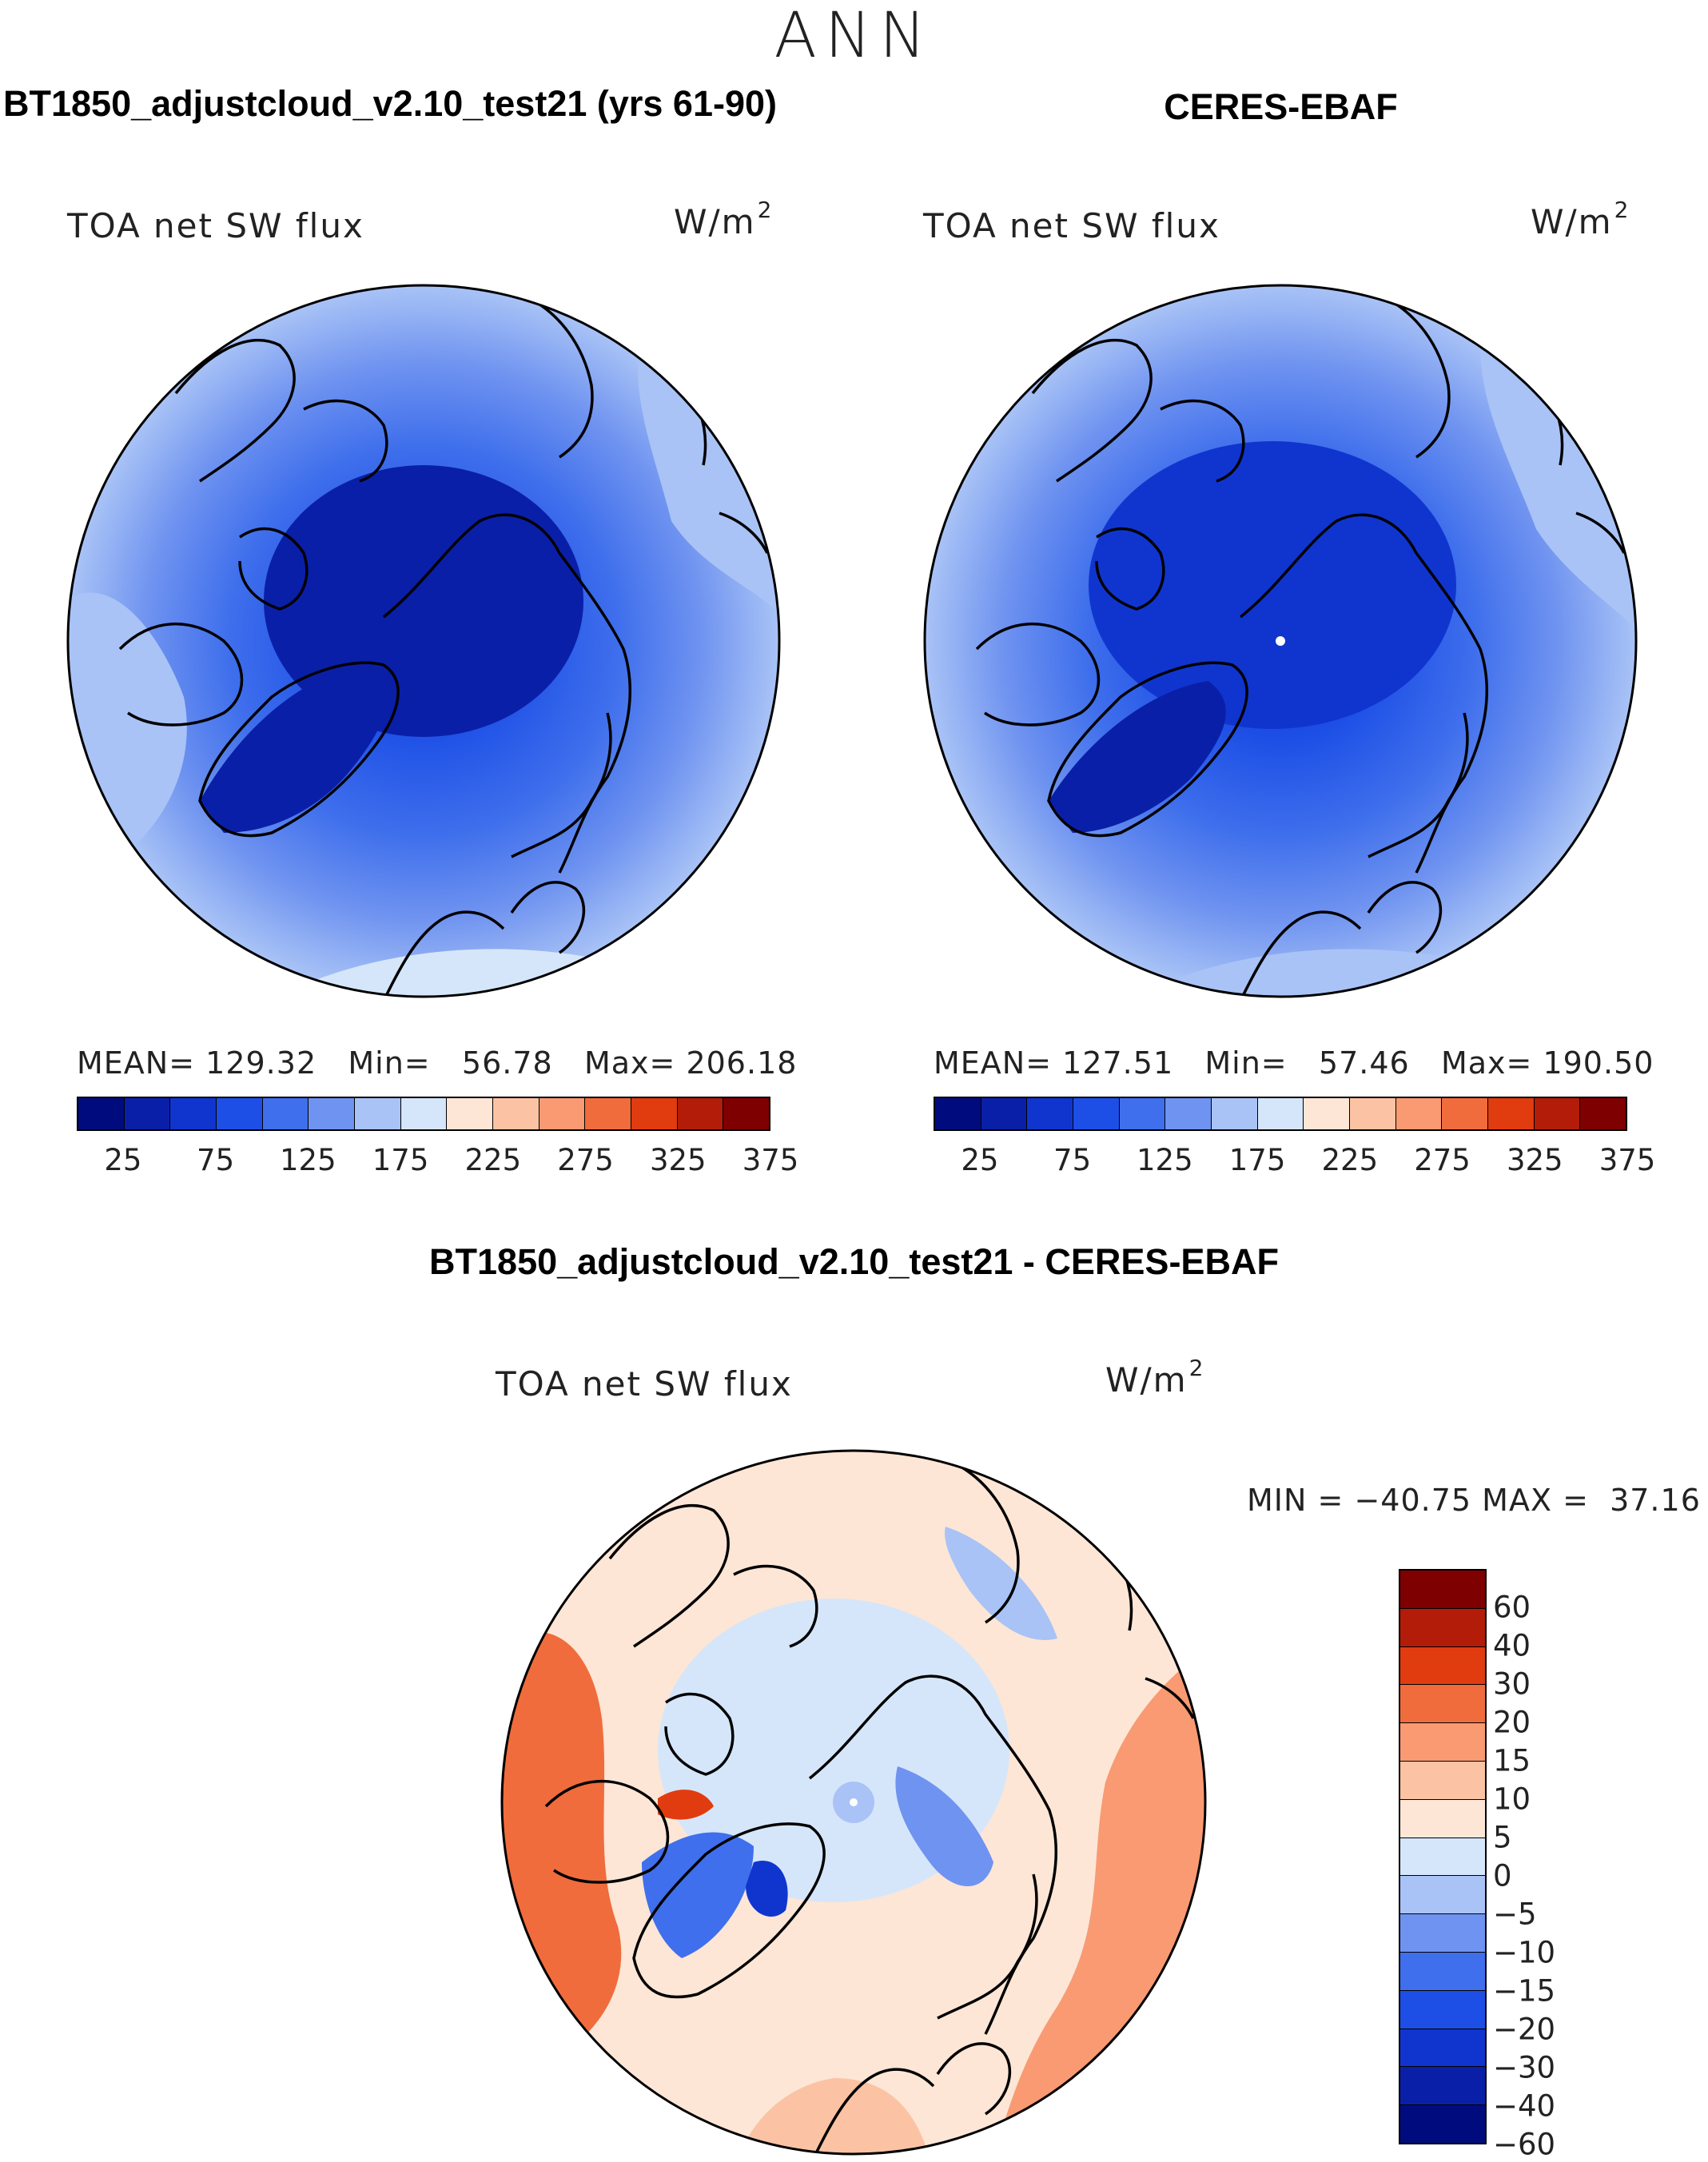  Describe the element at coordinates (724, 219) in the screenshot. I see `panel-1-units: W/m2` at that location.